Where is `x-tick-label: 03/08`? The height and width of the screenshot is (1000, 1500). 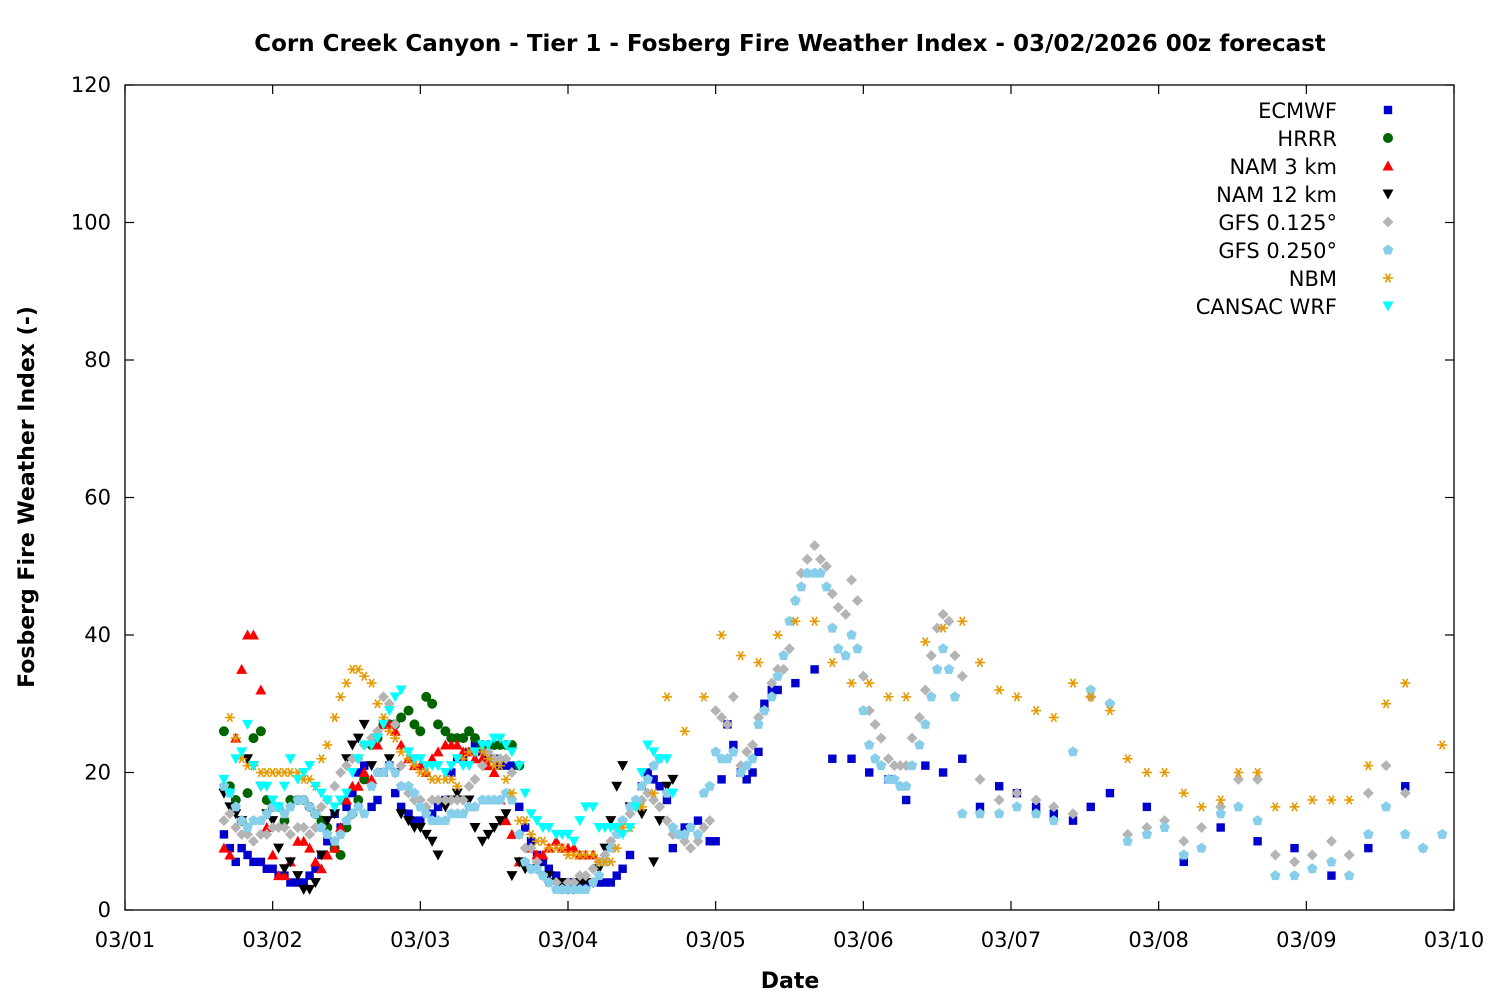 x-tick-label: 03/08 is located at coordinates (1158, 940).